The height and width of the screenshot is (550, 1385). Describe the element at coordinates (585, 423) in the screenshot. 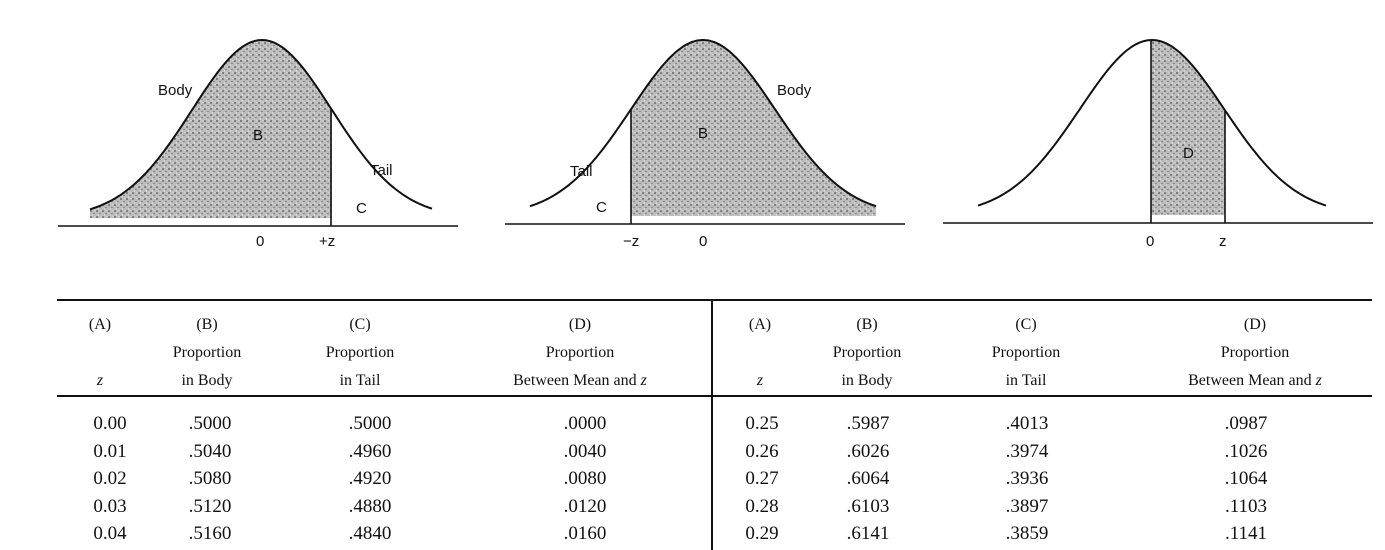

I see `table-cell: .0000` at that location.